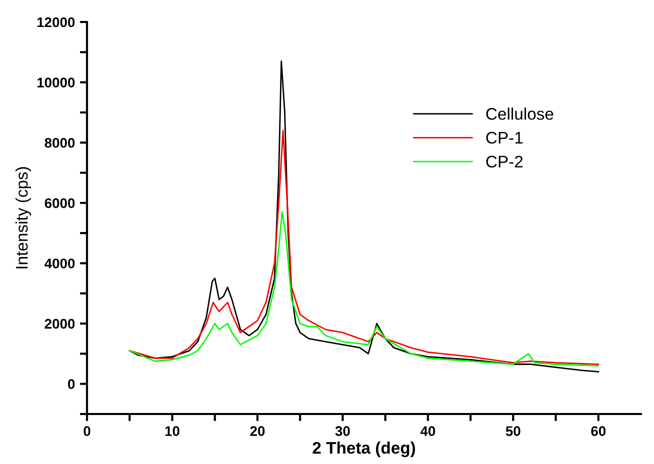 The width and height of the screenshot is (654, 464). Describe the element at coordinates (56, 83) in the screenshot. I see `y-tick-label: 10000` at that location.